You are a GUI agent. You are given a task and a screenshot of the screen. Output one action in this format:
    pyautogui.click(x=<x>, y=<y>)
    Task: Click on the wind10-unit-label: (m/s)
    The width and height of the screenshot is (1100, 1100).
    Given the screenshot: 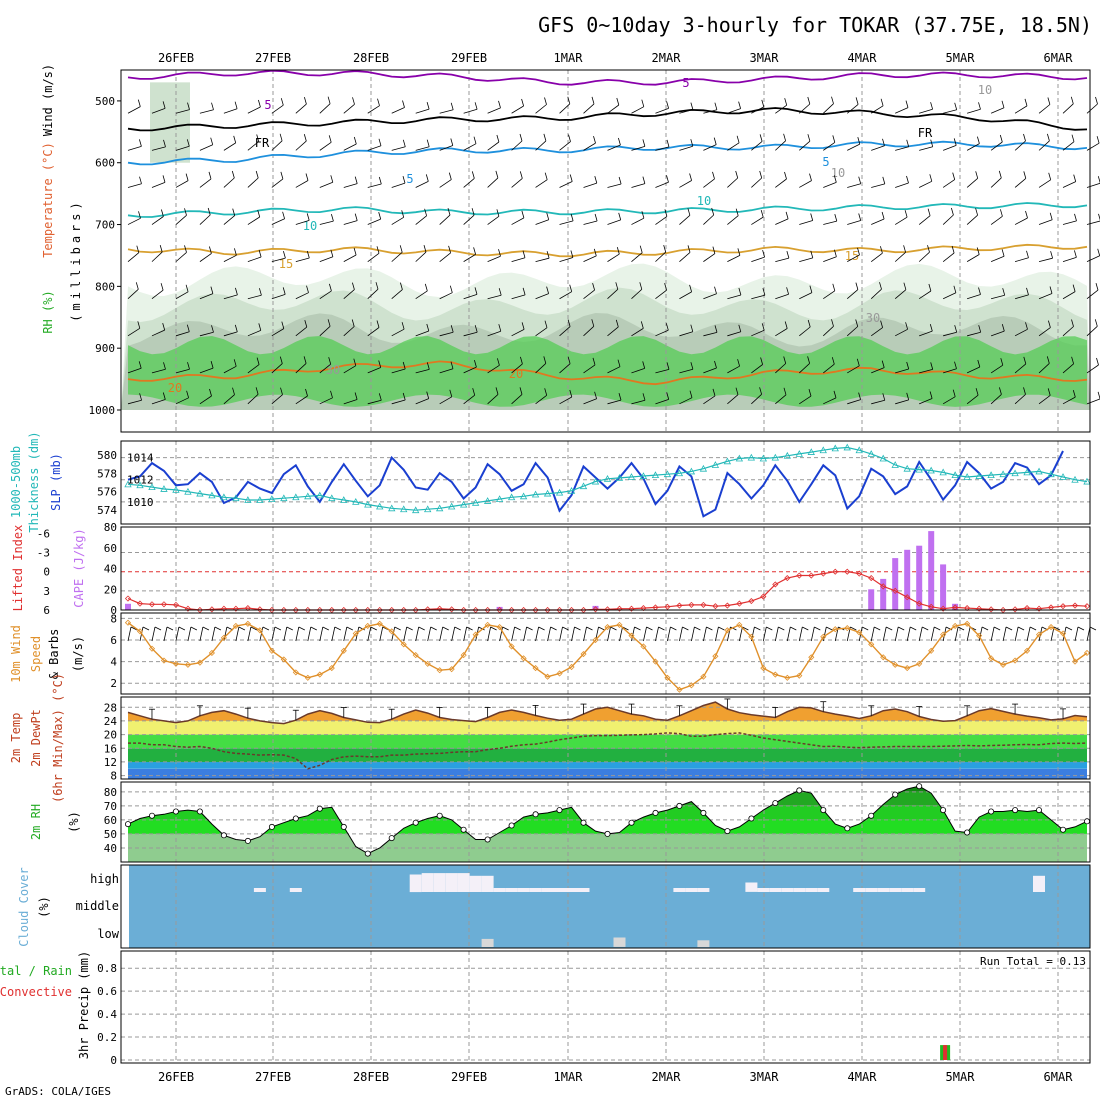 What is the action you would take?
    pyautogui.click(x=78, y=654)
    